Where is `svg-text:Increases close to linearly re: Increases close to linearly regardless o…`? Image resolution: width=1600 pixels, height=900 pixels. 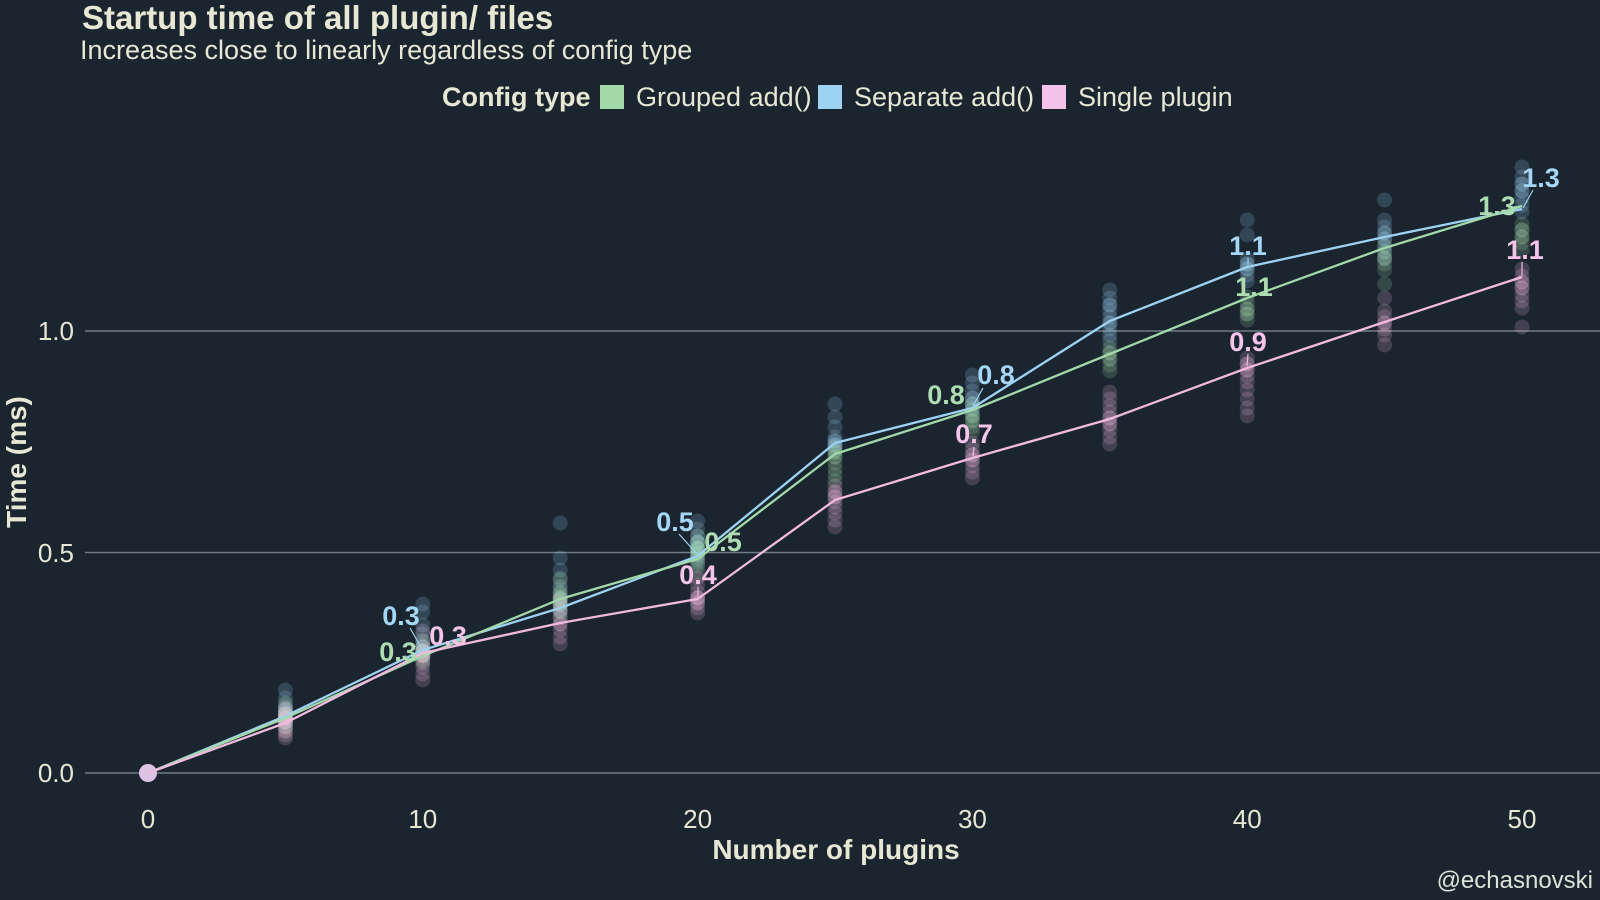
svg-text:Increases close to linearly re: Increases close to linearly regardless o… is located at coordinates (386, 50).